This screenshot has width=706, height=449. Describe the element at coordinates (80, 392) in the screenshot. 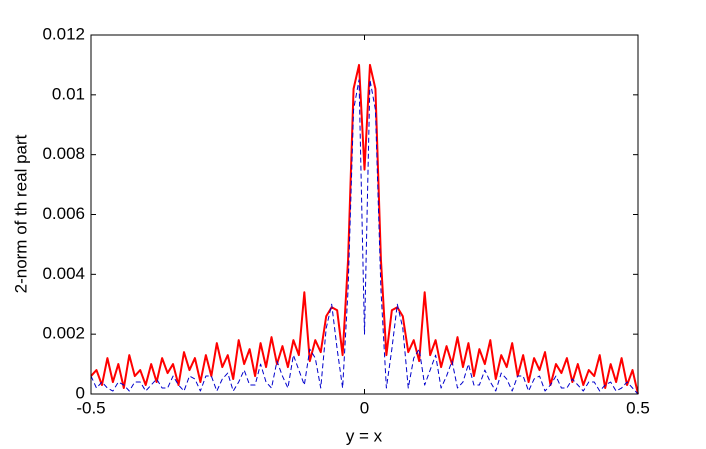

I see `y-tick-label: 0` at that location.